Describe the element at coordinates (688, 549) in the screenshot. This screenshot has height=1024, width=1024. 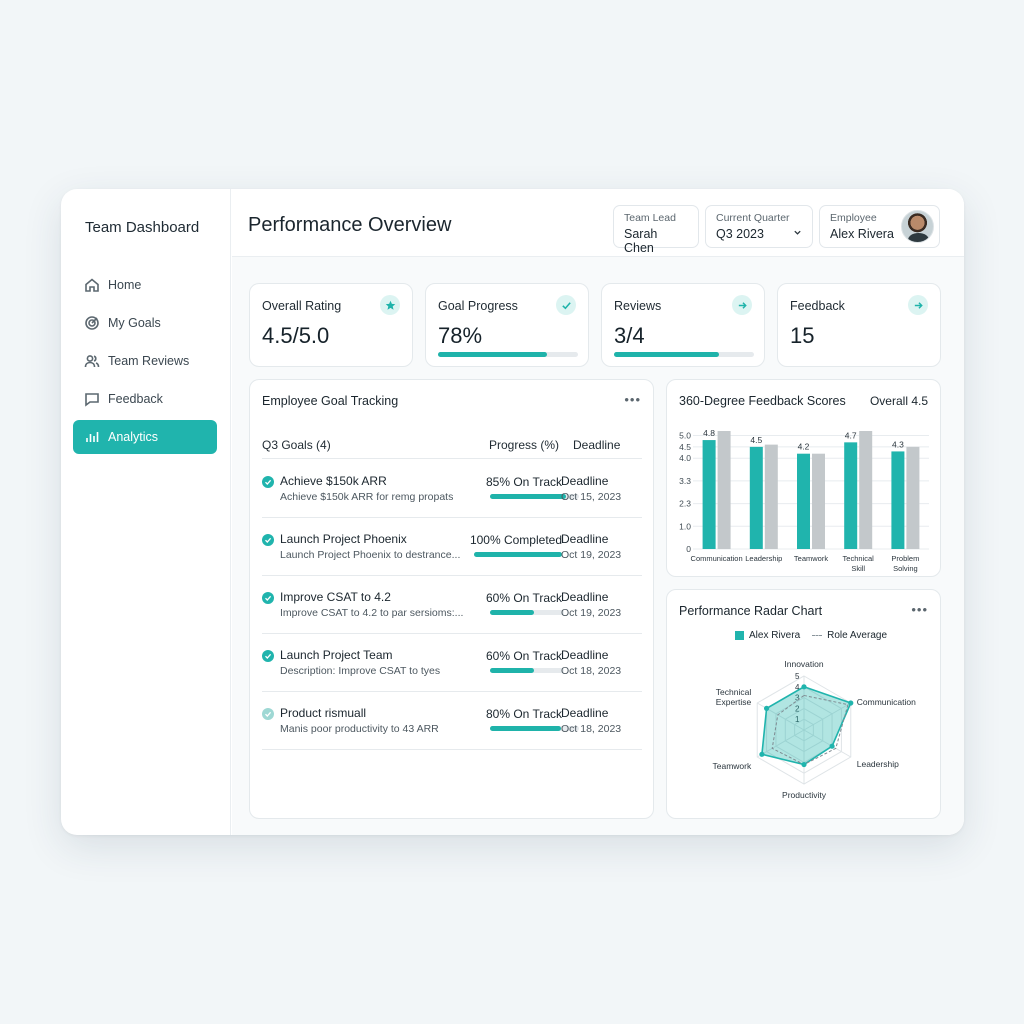
I see `y-tick-label: 0` at that location.